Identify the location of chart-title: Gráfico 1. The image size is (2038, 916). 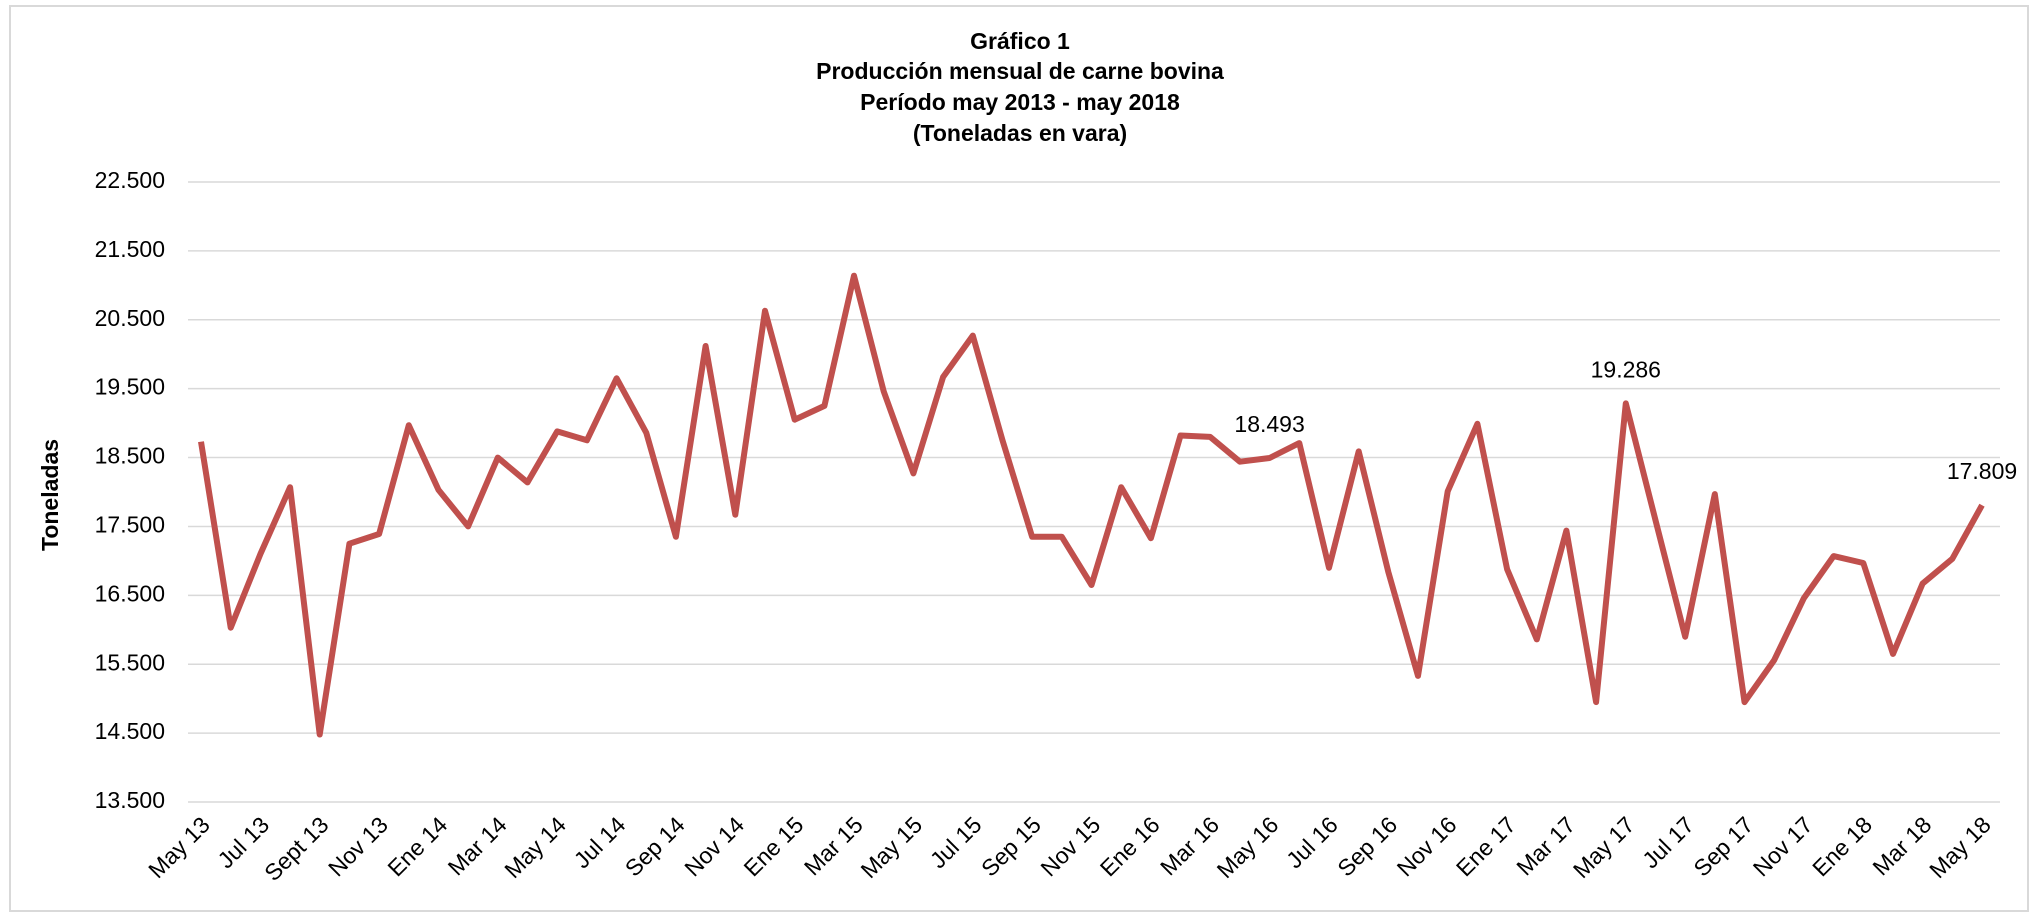
(1020, 41).